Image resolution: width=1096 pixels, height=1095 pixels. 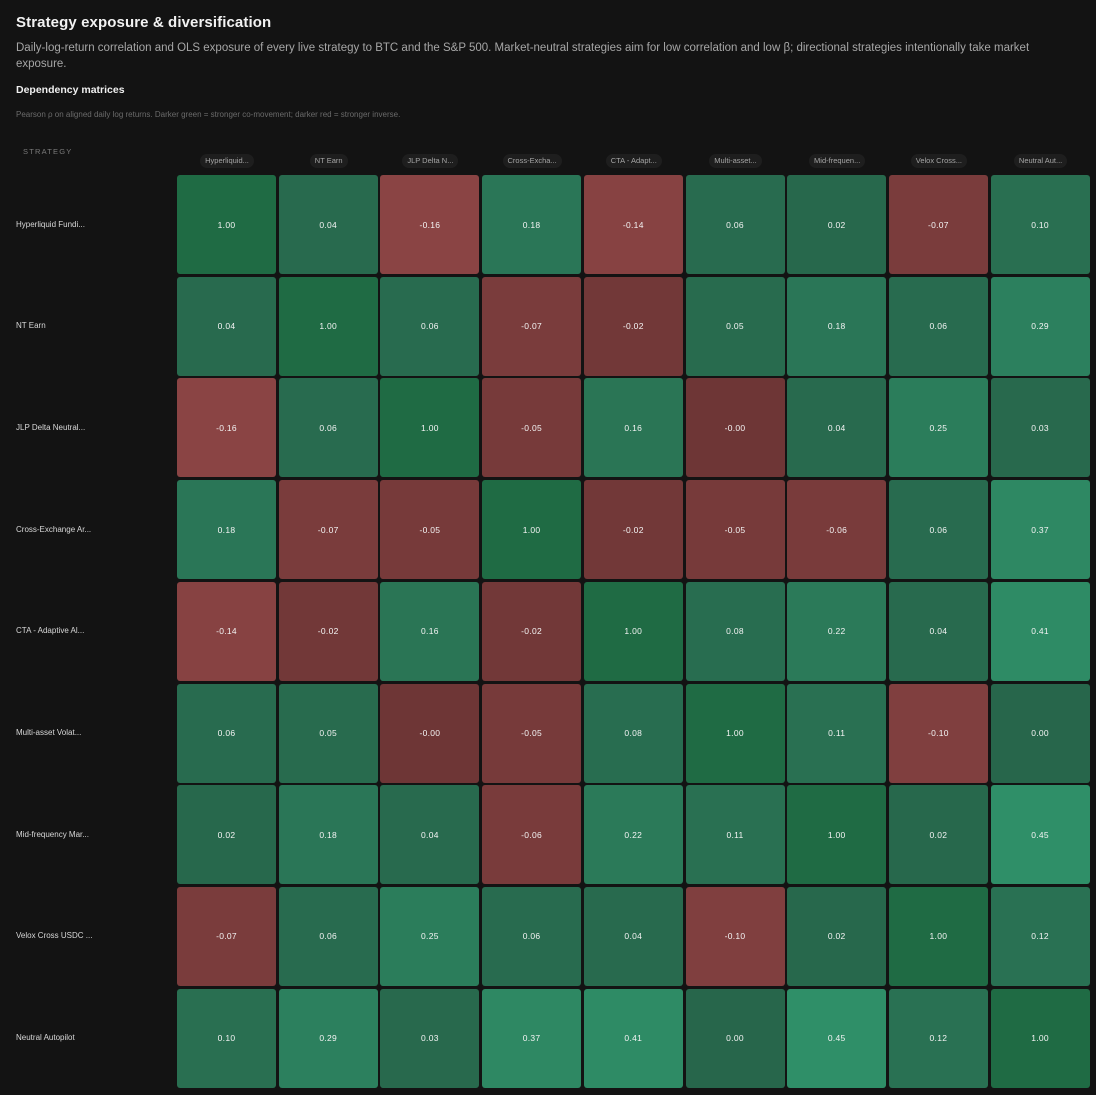 I want to click on heatmap-cell-value: 0.18, so click(x=531, y=224).